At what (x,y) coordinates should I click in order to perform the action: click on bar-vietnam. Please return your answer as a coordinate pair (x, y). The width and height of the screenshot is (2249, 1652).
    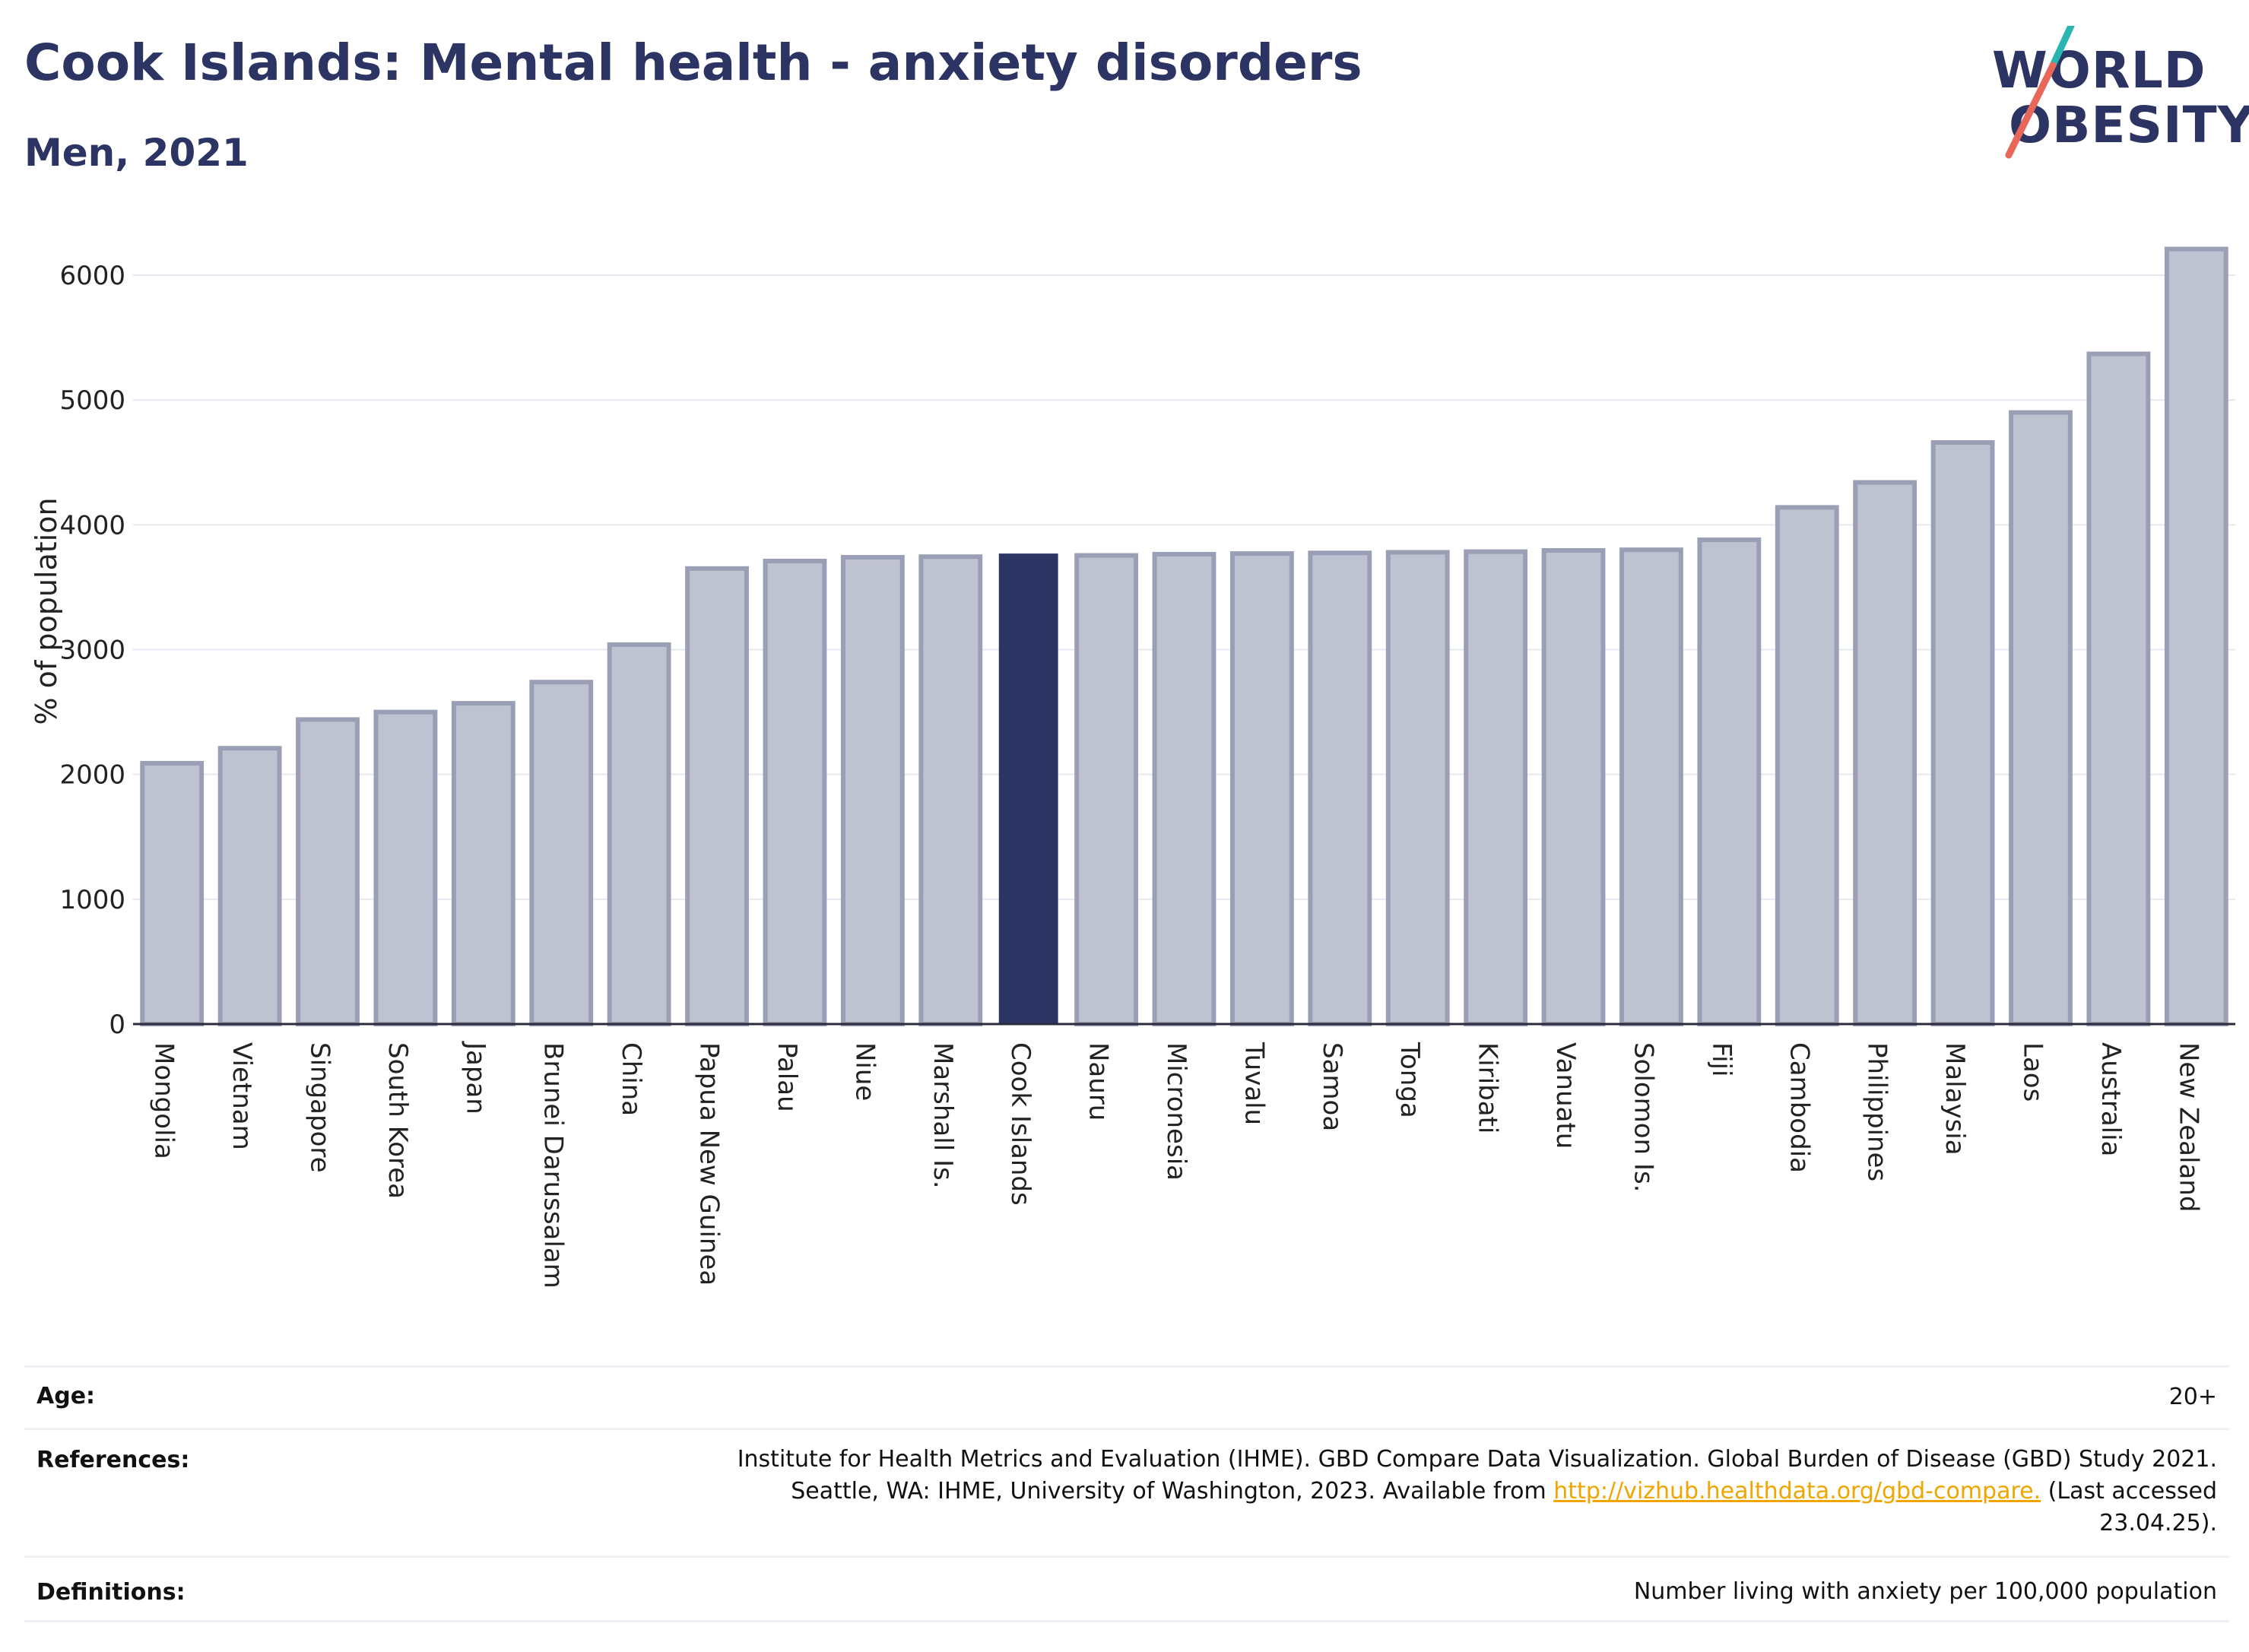
    Looking at the image, I should click on (249, 886).